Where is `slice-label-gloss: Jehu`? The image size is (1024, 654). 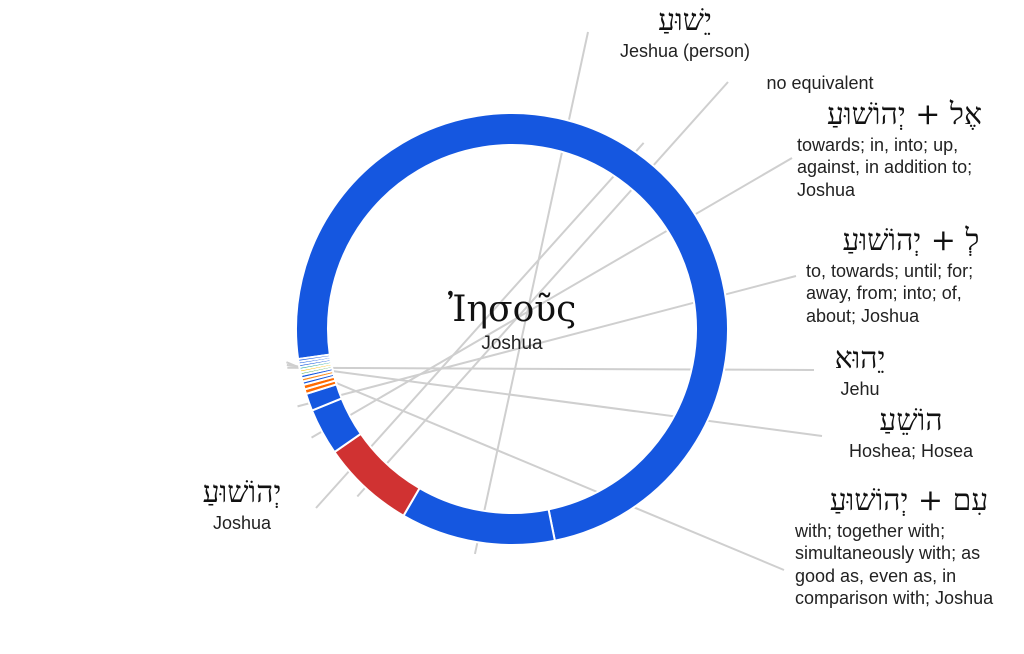 slice-label-gloss: Jehu is located at coordinates (860, 388).